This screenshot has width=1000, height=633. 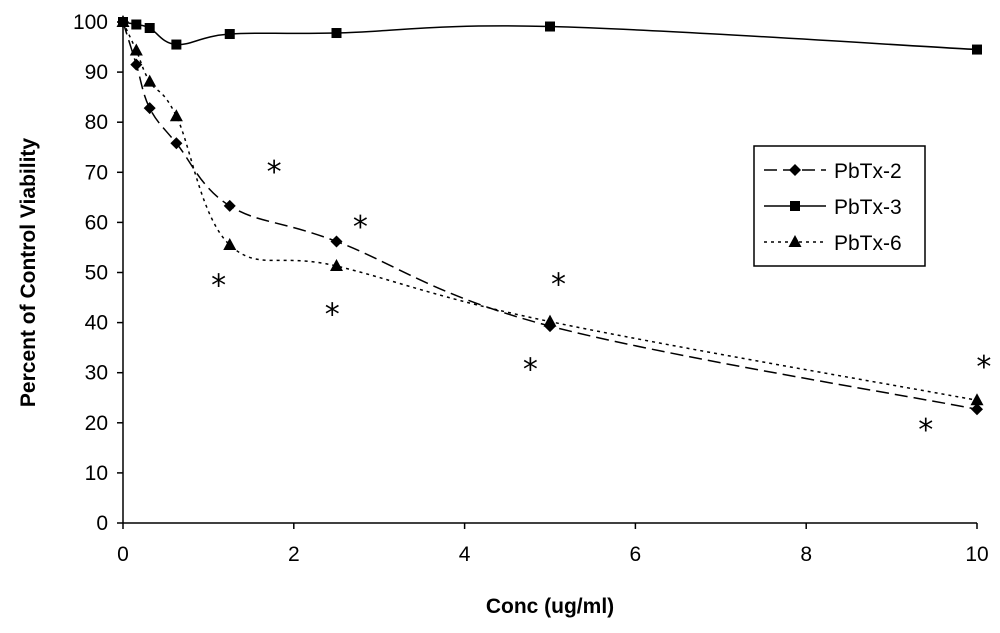 I want to click on legend: PbTx-2 PbTx-3 PbTx-6, so click(x=839, y=206).